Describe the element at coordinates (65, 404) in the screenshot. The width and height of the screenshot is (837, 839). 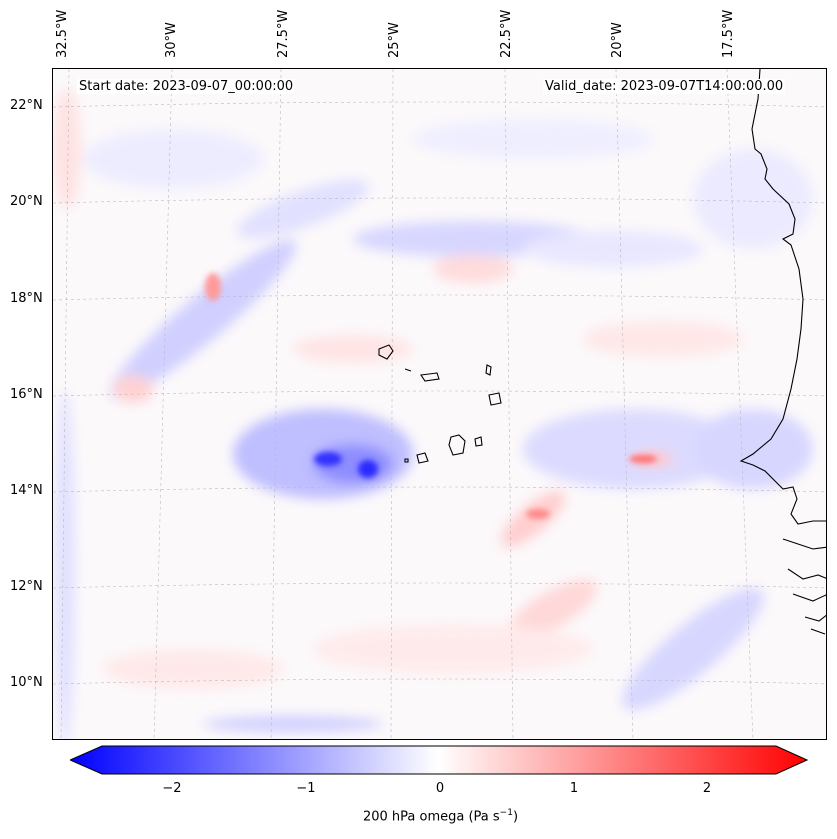
I see `meridian-32-5w` at that location.